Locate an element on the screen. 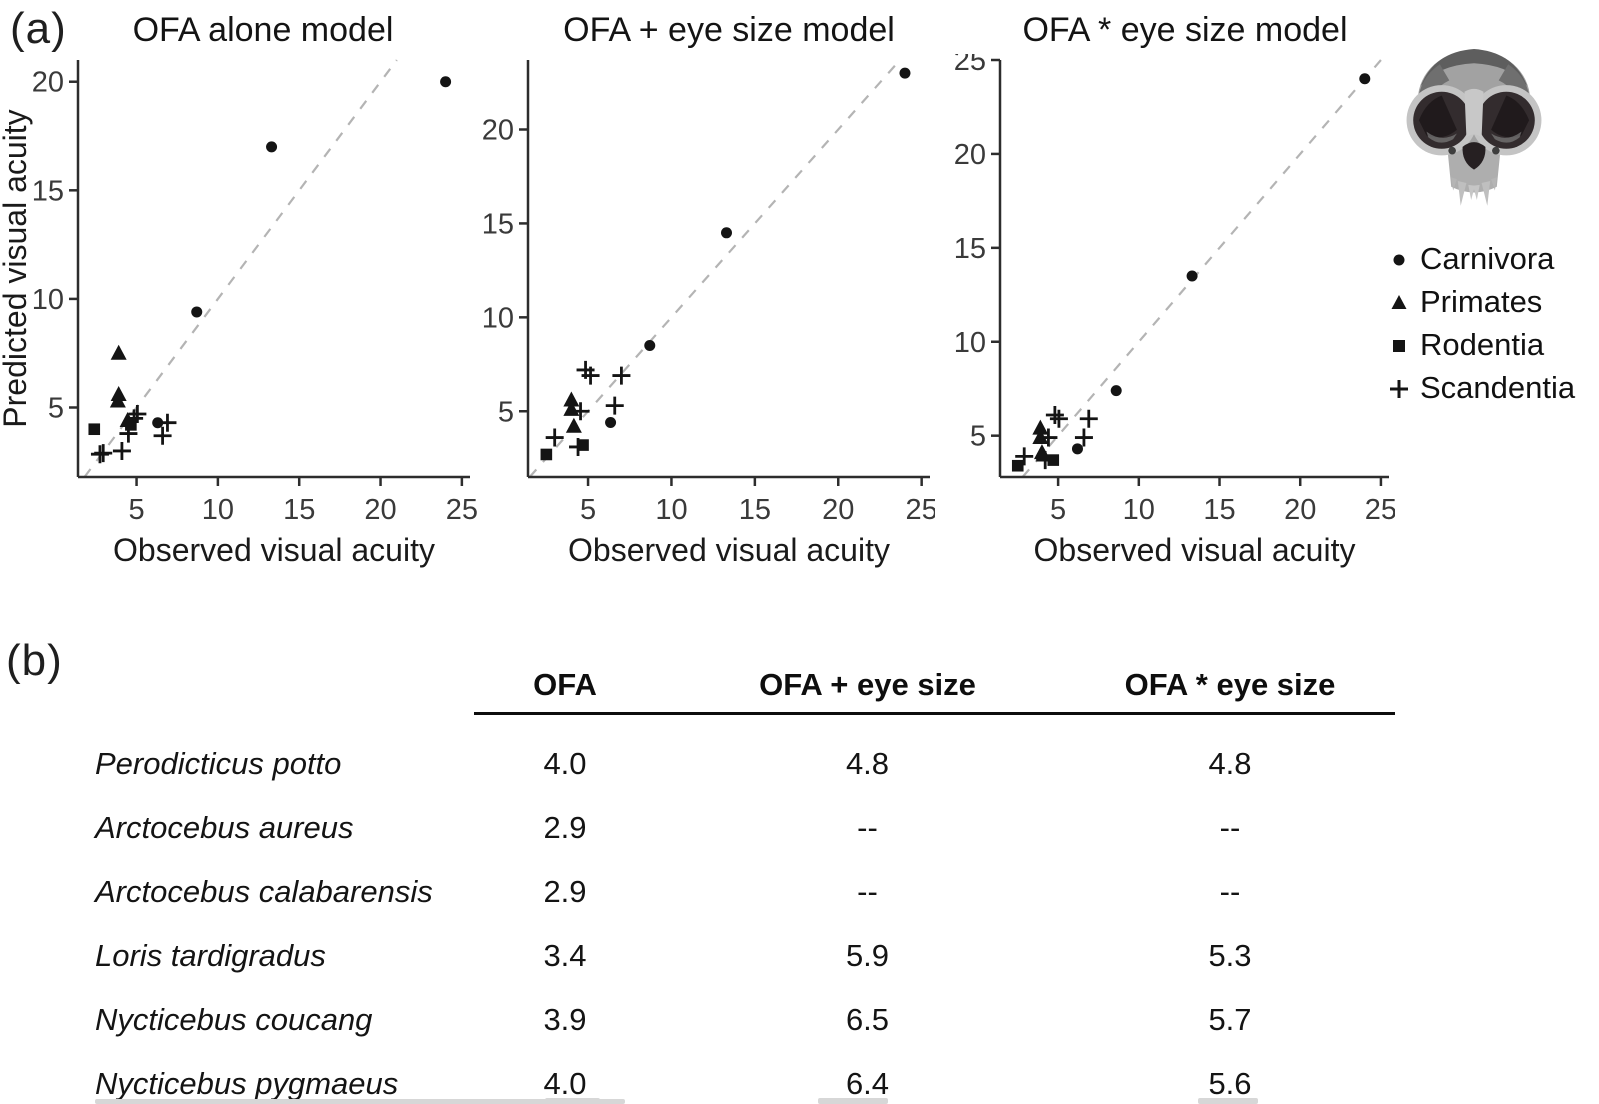  square-marker-icon is located at coordinates (1404, 345).